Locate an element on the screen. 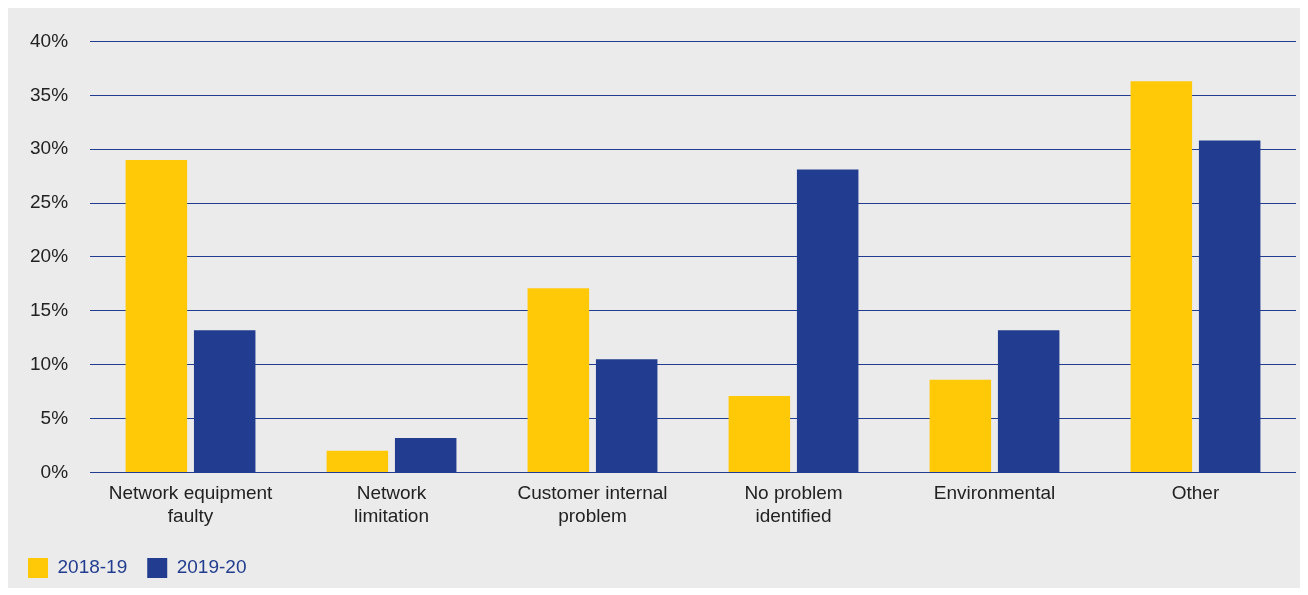 The image size is (1308, 595). x-tick-label: Customer internal problem is located at coordinates (592, 504).